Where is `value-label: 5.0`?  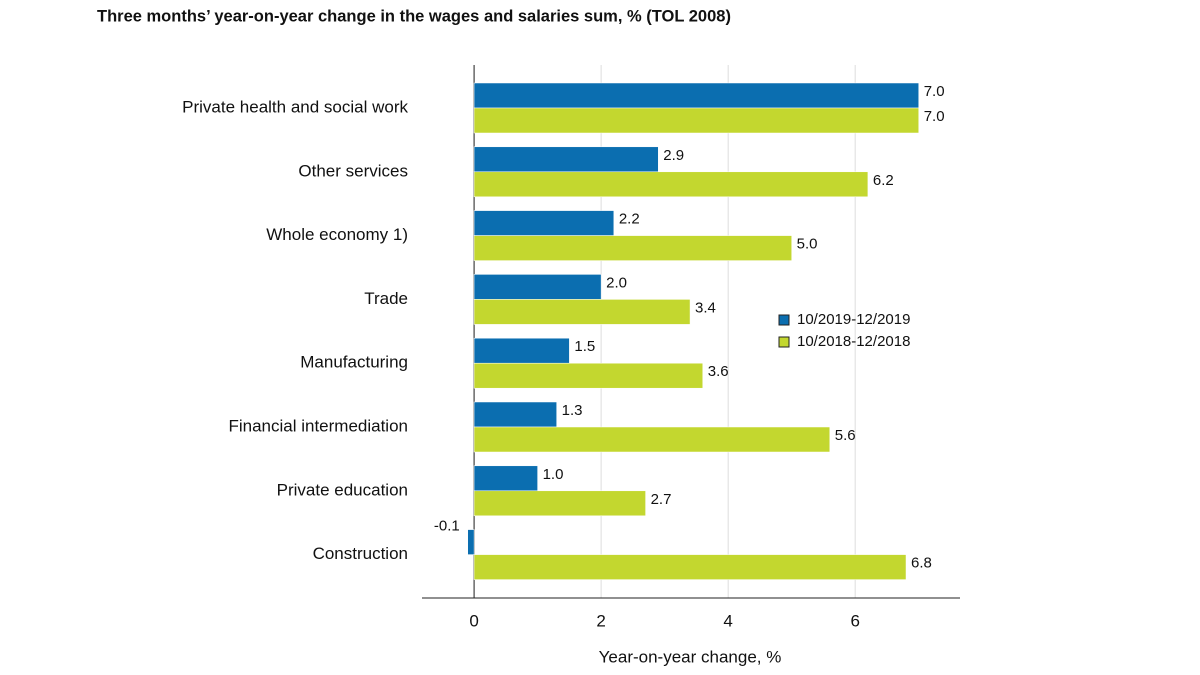
value-label: 5.0 is located at coordinates (807, 244).